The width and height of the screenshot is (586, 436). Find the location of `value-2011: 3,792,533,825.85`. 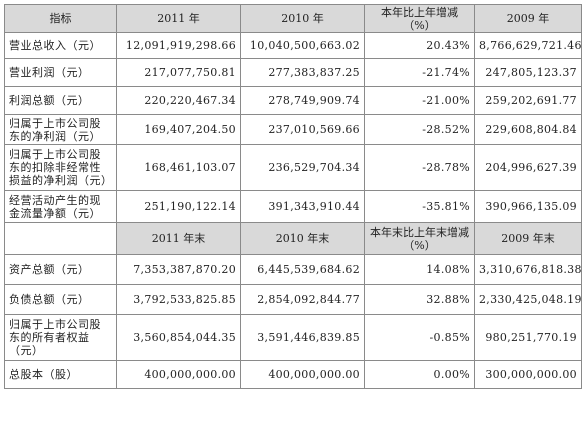

value-2011: 3,792,533,825.85 is located at coordinates (178, 299).